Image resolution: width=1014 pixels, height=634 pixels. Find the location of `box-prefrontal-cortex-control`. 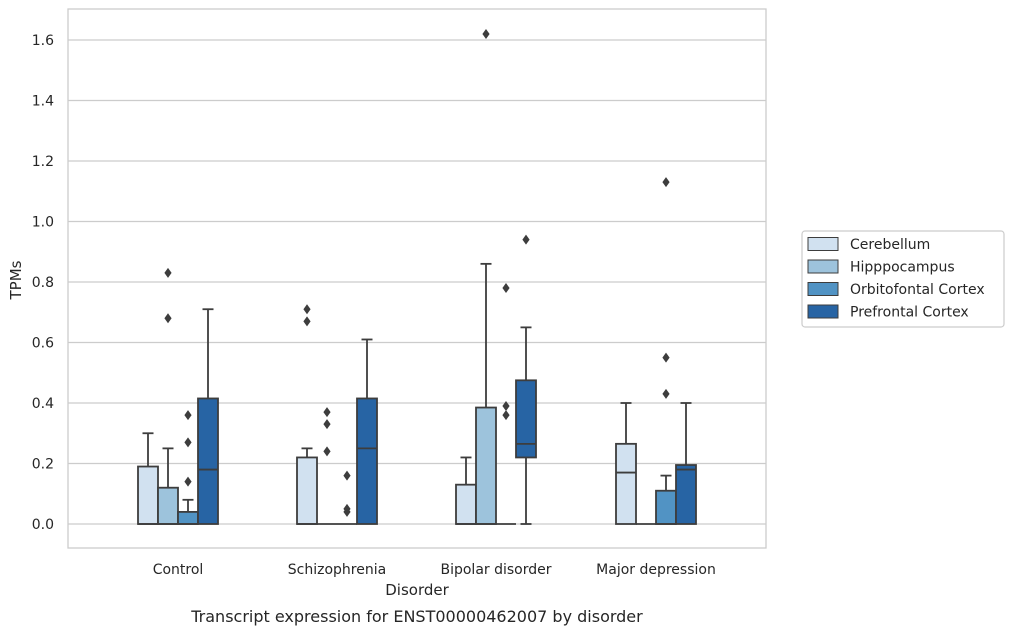

box-prefrontal-cortex-control is located at coordinates (208, 416).